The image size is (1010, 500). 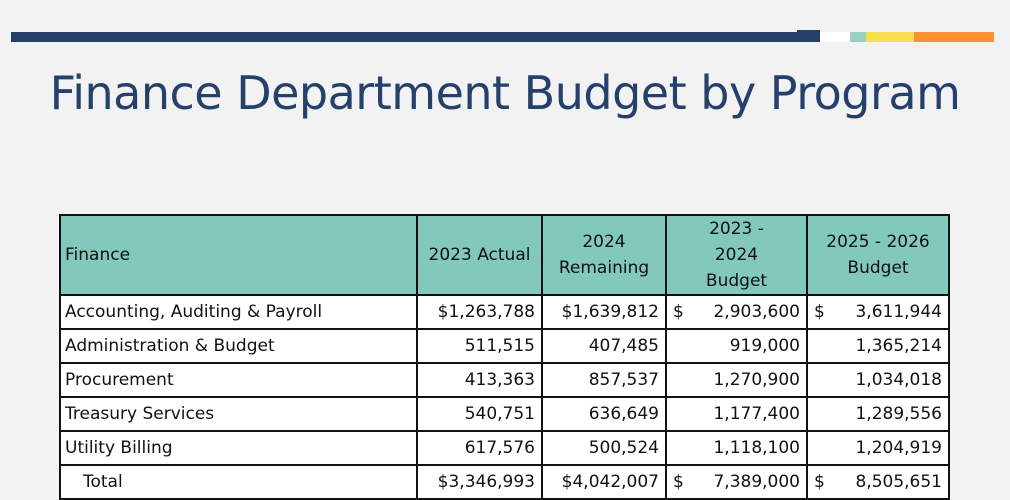 What do you see at coordinates (878, 448) in the screenshot?
I see `budget-2025-2026-cell: 1,204,919` at bounding box center [878, 448].